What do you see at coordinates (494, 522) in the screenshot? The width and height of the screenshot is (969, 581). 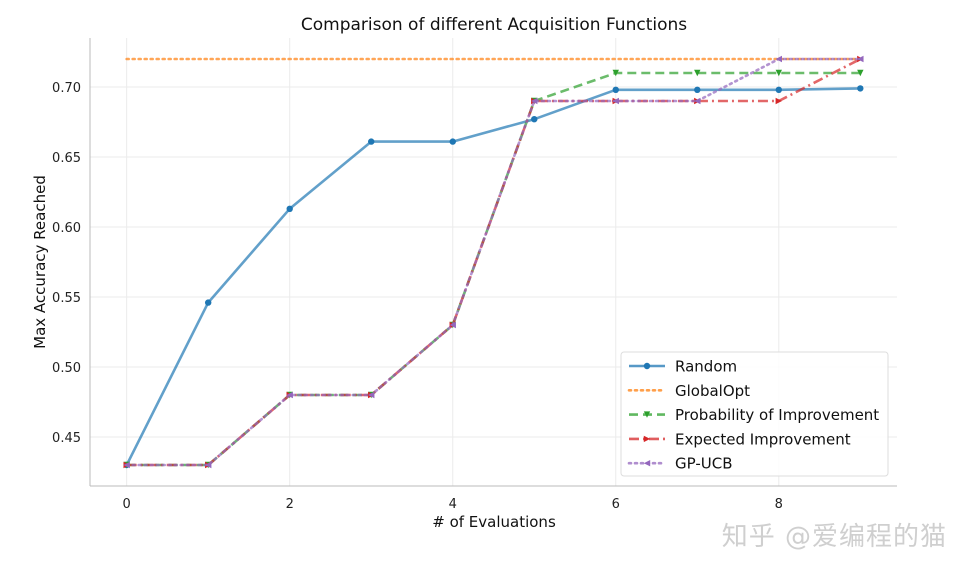 I see `x-axis-label: # of Evaluations` at bounding box center [494, 522].